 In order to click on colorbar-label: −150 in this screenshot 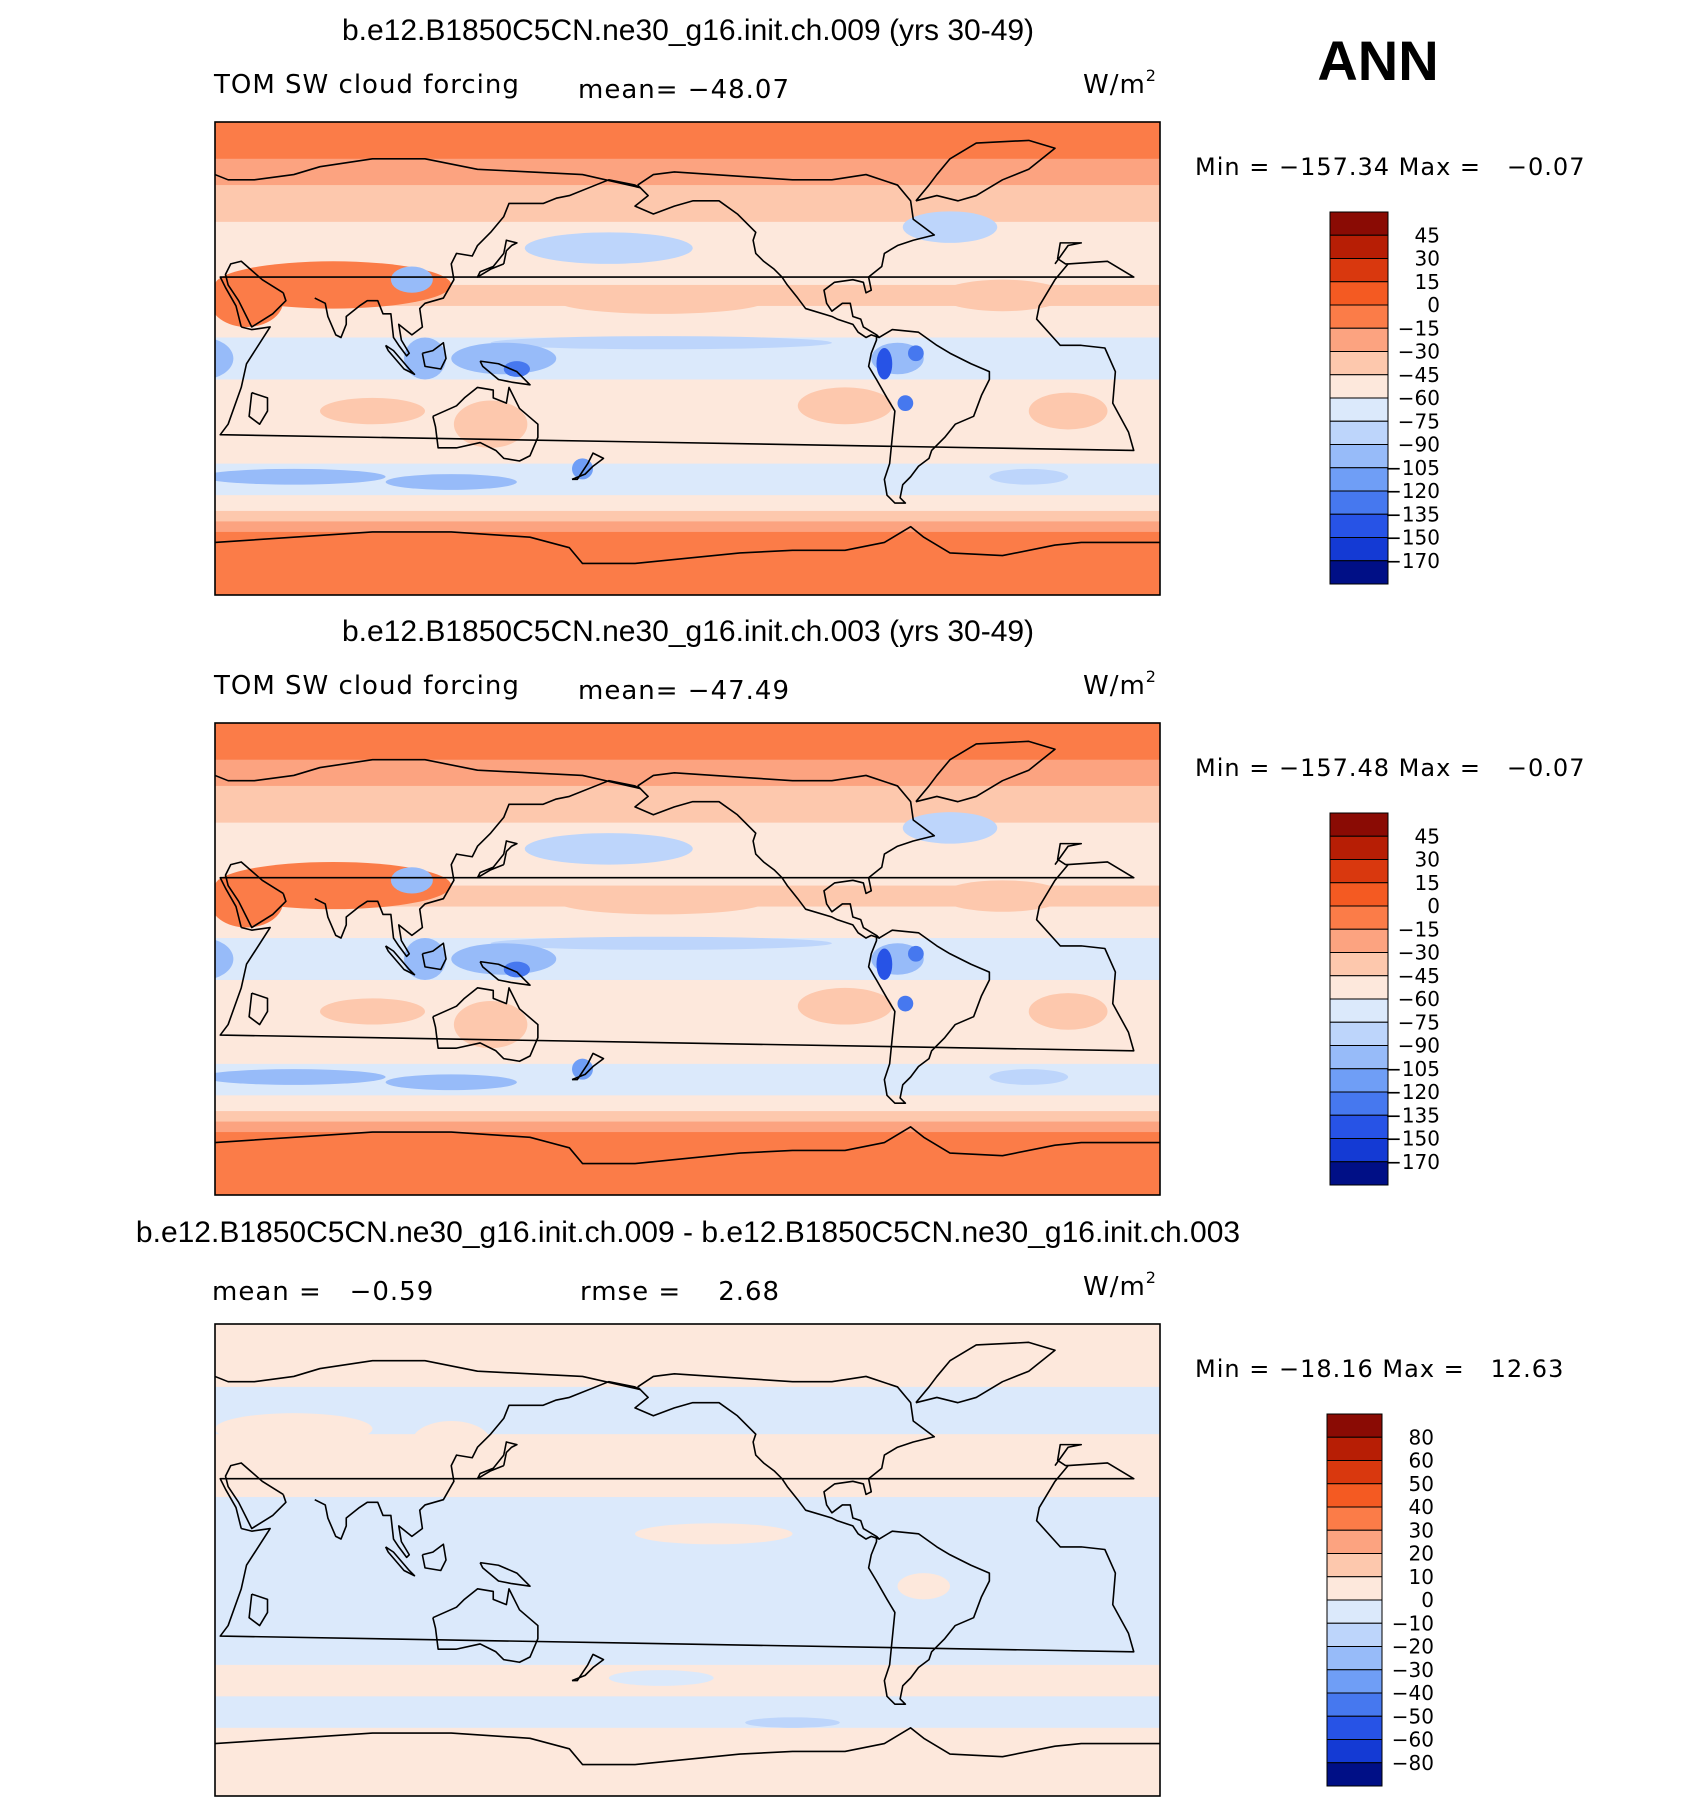, I will do `click(1412, 538)`.